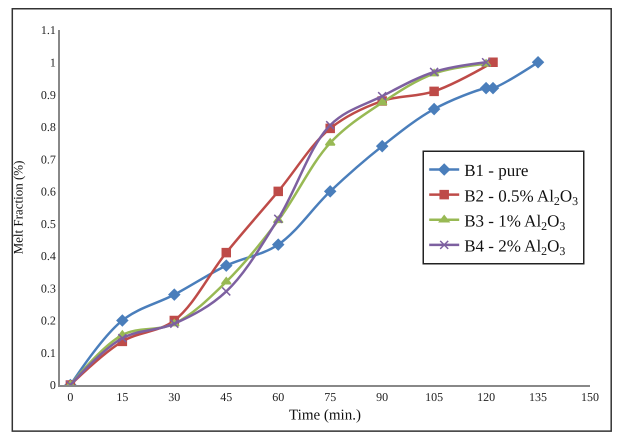 This screenshot has width=625, height=433. What do you see at coordinates (48, 159) in the screenshot?
I see `y-tick-label: 0.7` at bounding box center [48, 159].